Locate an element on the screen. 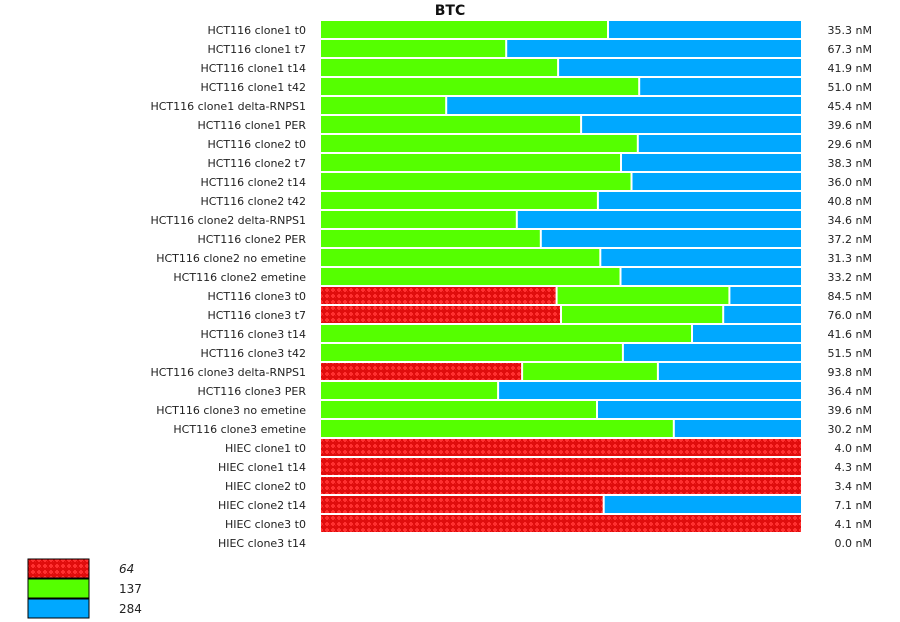 This screenshot has width=900, height=622. row-label: HCT116 clone2 t42 is located at coordinates (253, 201).